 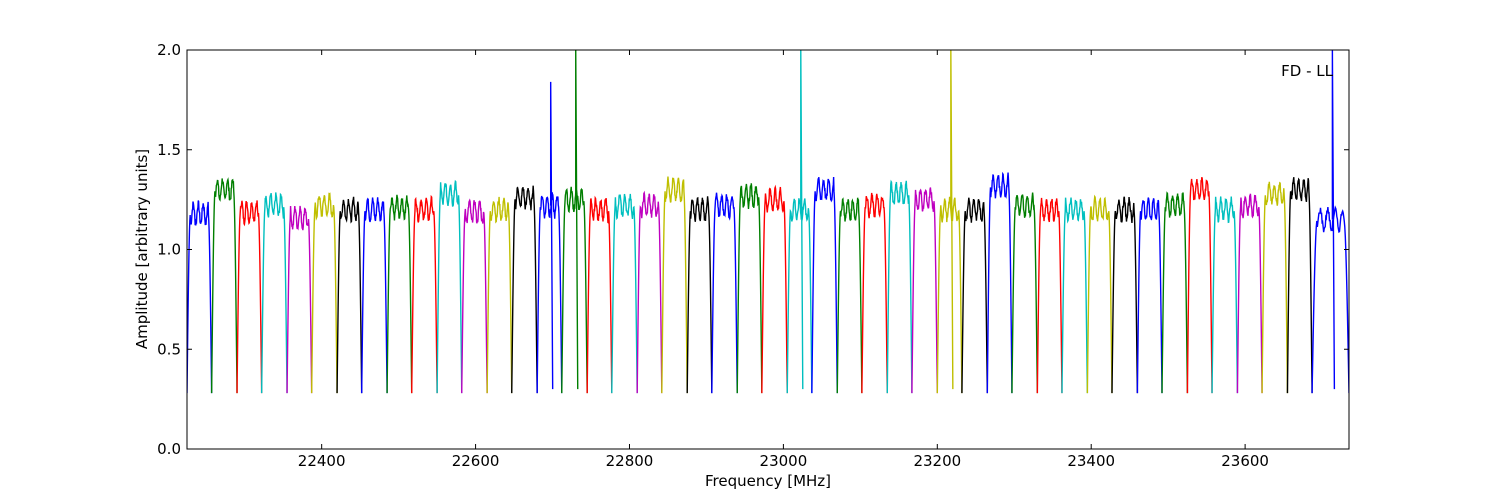 What do you see at coordinates (476, 461) in the screenshot?
I see `x-tick-label: 22600` at bounding box center [476, 461].